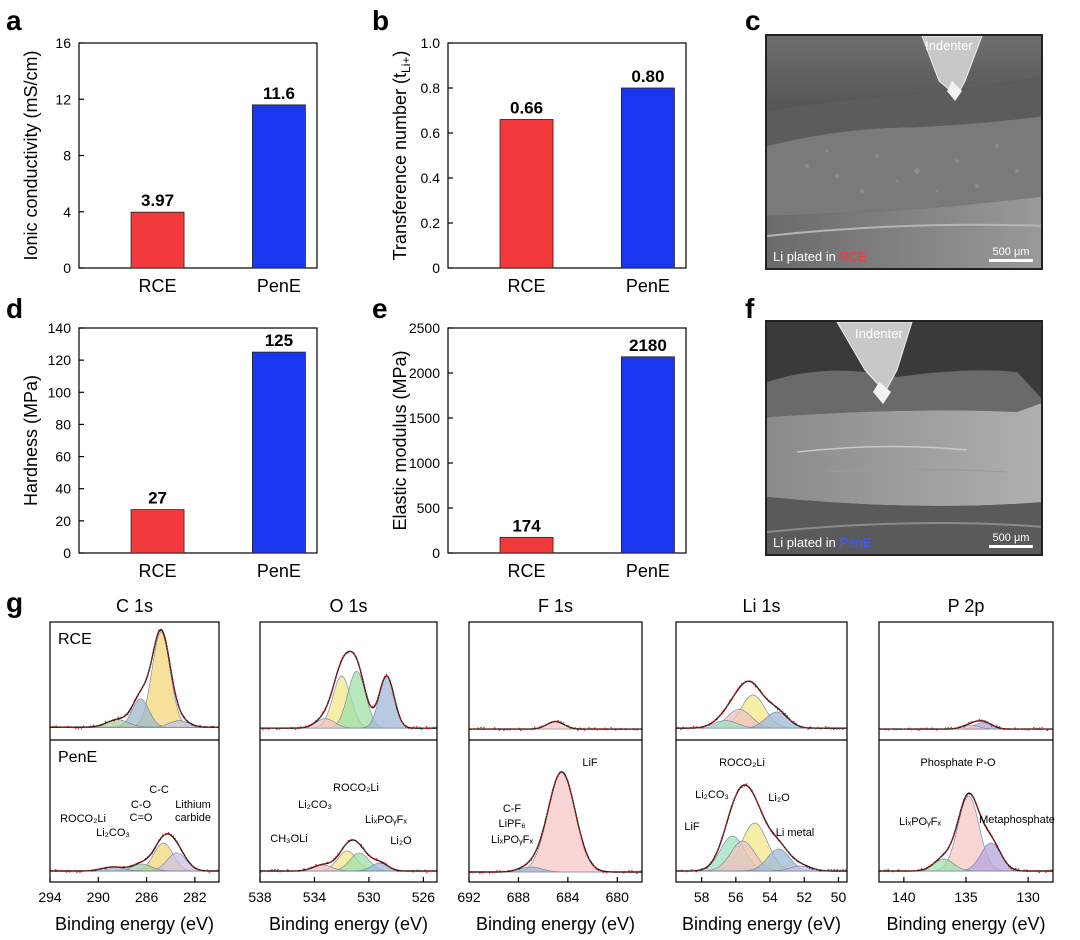 Image resolution: width=1080 pixels, height=940 pixels. I want to click on x-tick-label: 52, so click(804, 897).